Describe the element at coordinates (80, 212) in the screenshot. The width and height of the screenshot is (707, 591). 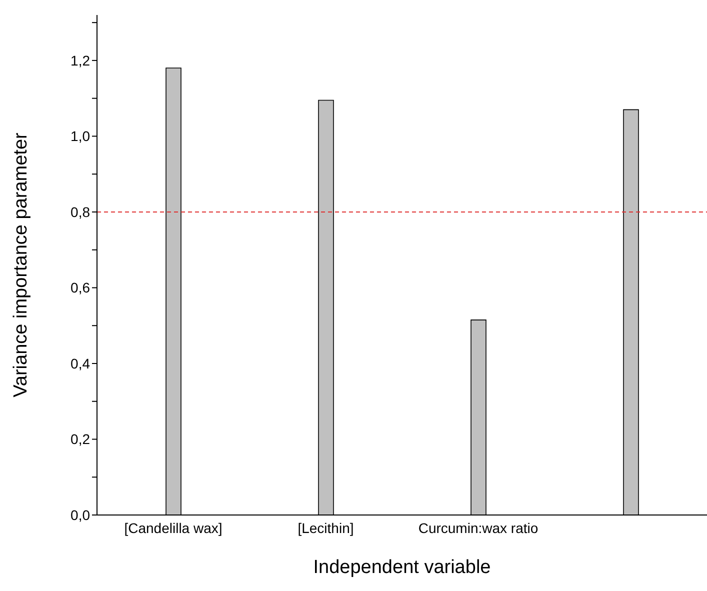
I see `y-tick-label: 0,8` at that location.